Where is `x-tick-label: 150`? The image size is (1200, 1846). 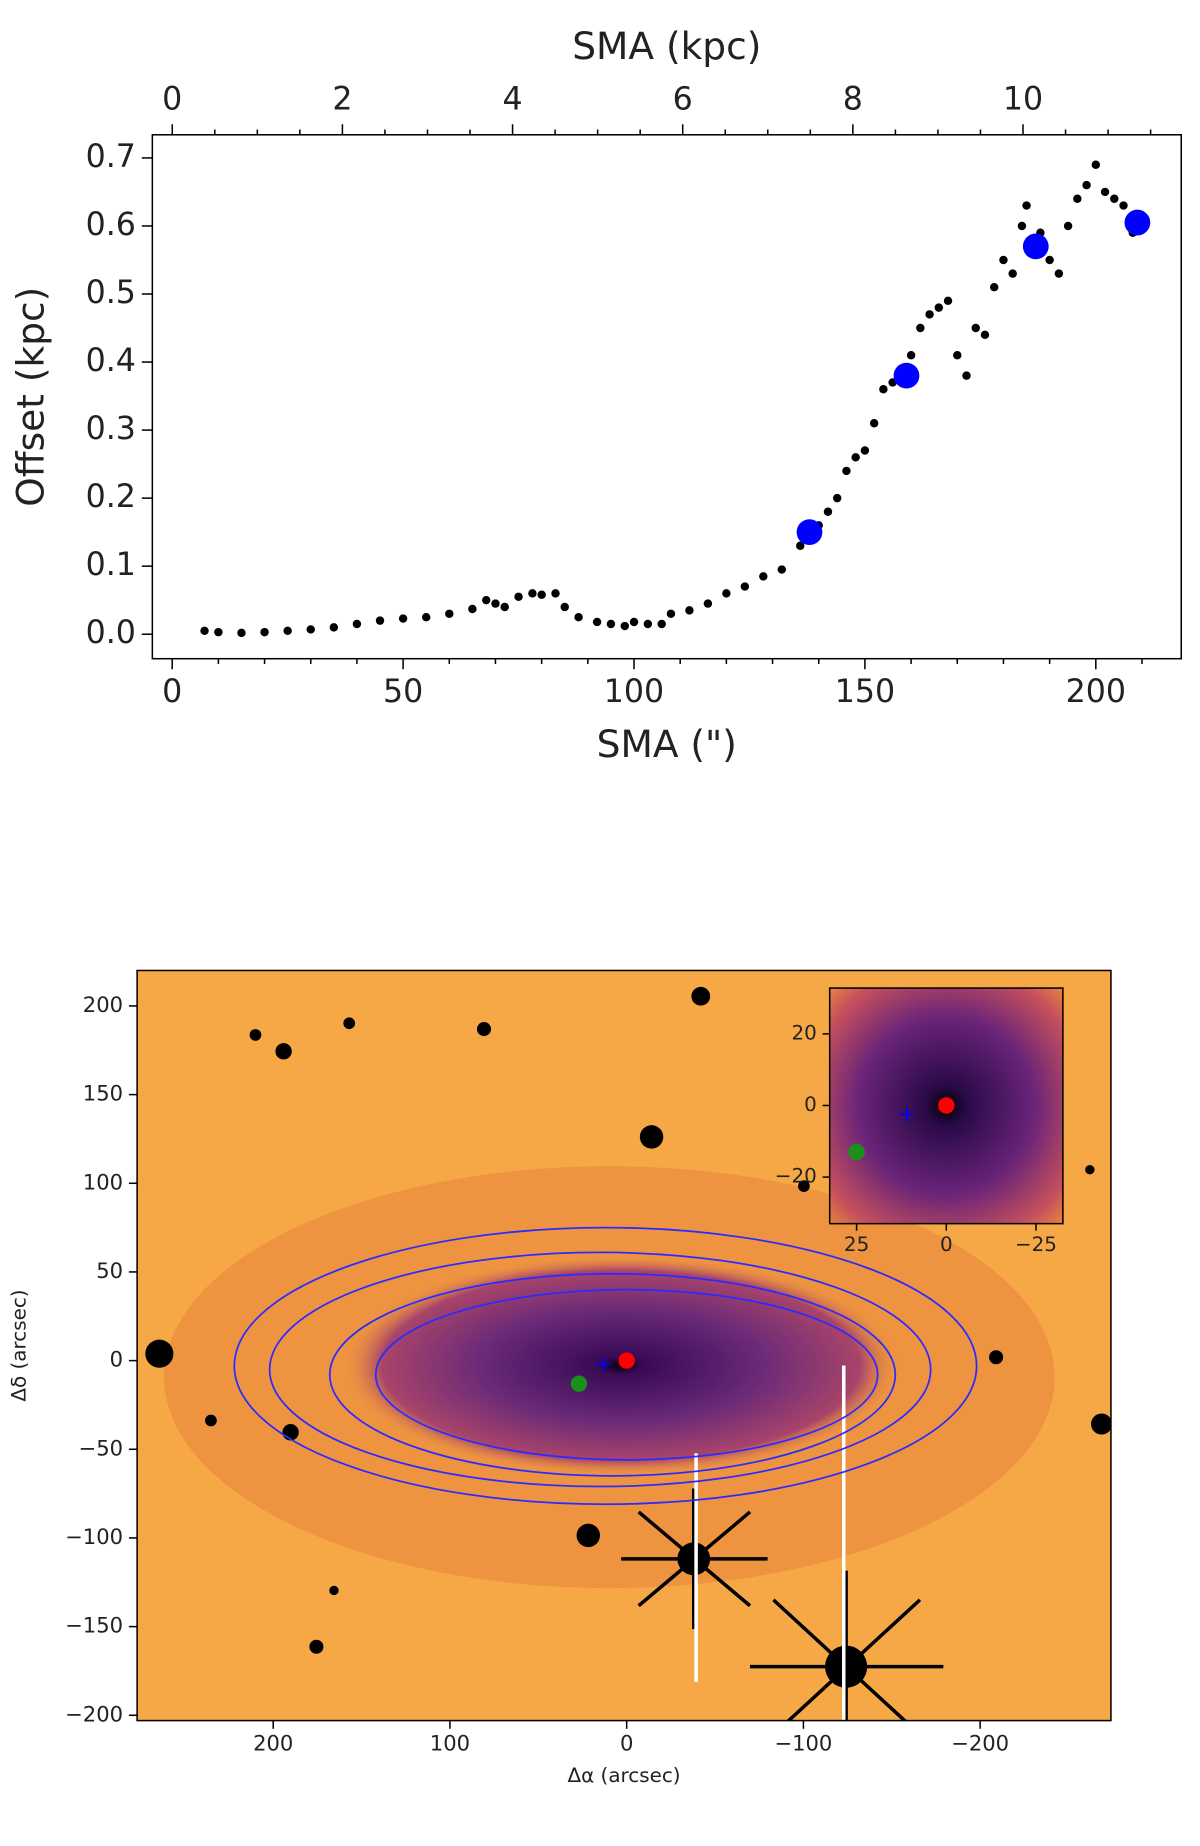
x-tick-label: 150 is located at coordinates (865, 692).